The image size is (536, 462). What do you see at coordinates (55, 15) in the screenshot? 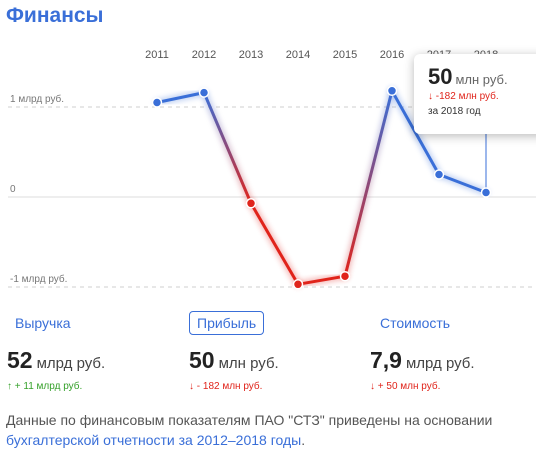
I see `section-title: Финансы` at bounding box center [55, 15].